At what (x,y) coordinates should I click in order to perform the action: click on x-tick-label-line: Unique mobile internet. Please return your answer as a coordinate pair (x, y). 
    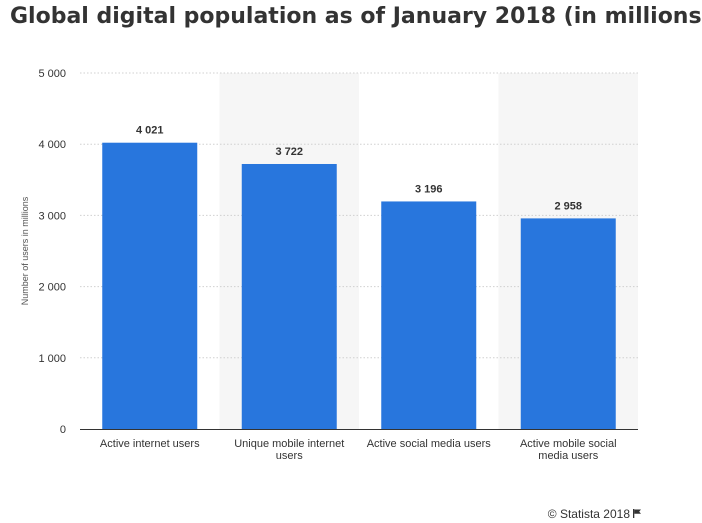
    Looking at the image, I should click on (289, 444).